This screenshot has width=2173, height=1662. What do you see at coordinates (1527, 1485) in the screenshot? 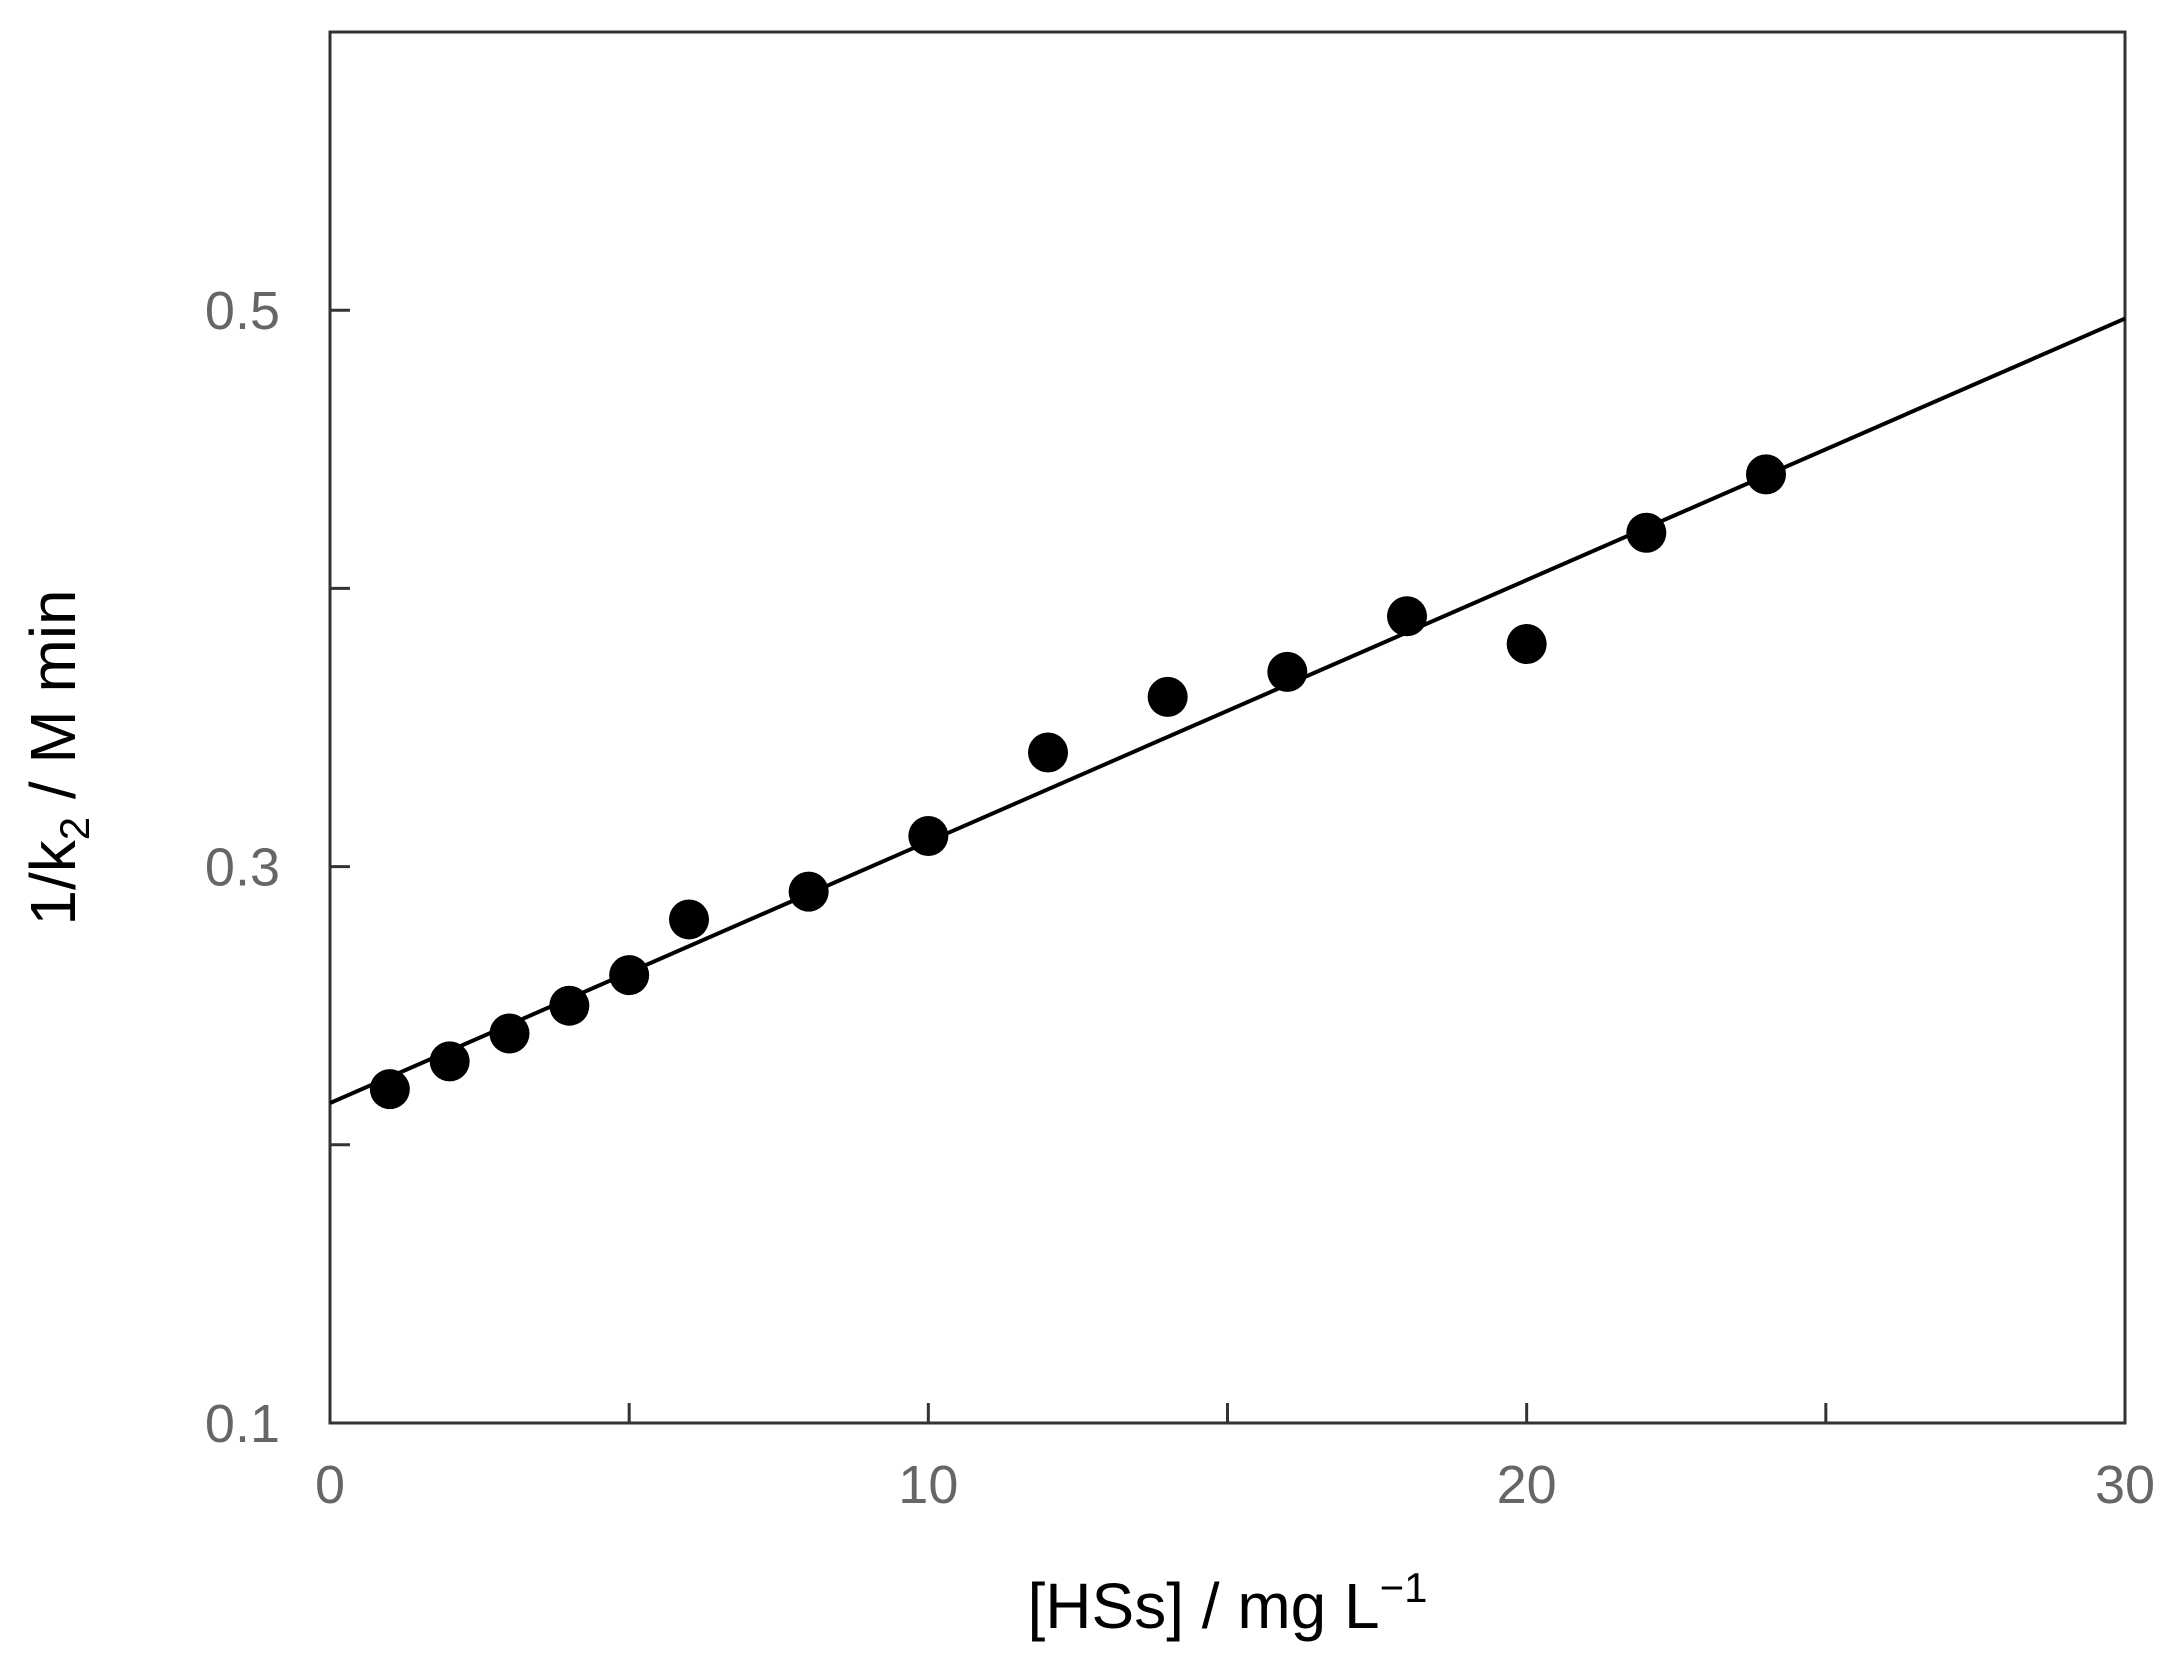
I see `x-tick-label-2: 20` at bounding box center [1527, 1485].